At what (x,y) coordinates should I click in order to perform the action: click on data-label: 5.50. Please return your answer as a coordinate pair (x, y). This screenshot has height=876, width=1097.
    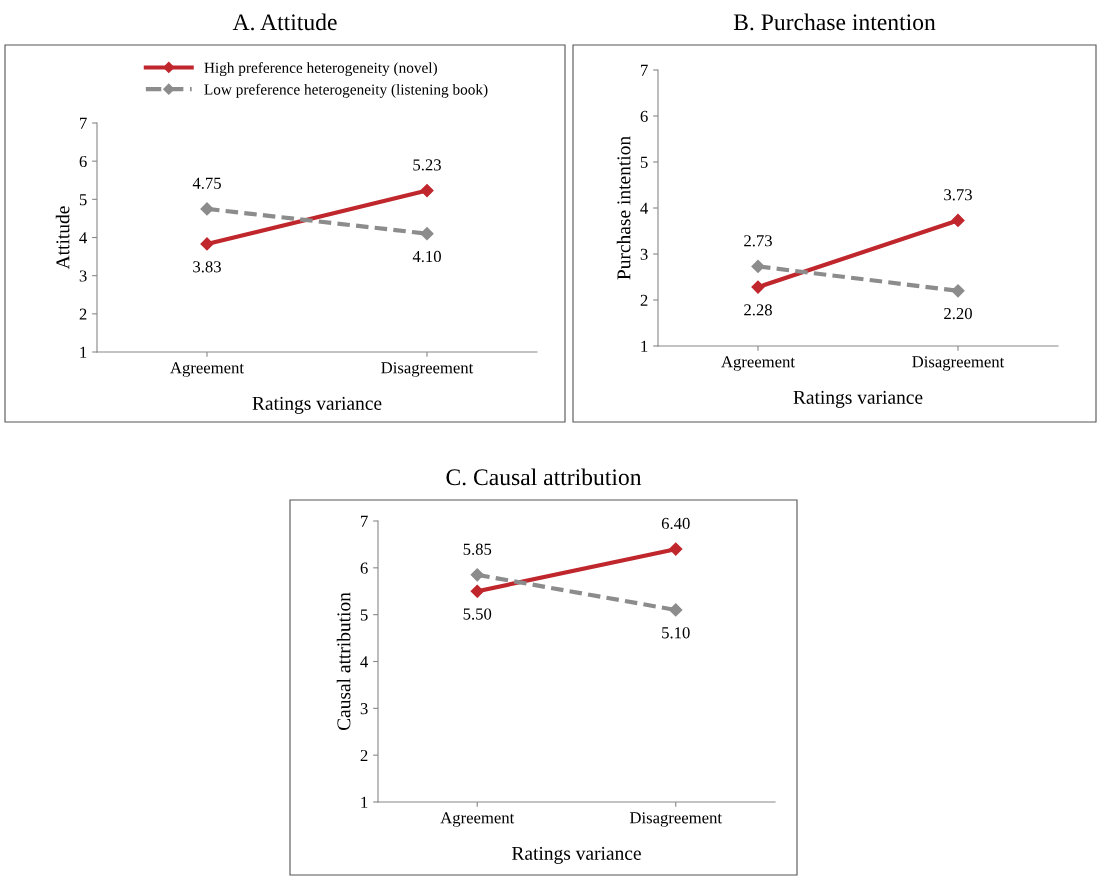
    Looking at the image, I should click on (477, 614).